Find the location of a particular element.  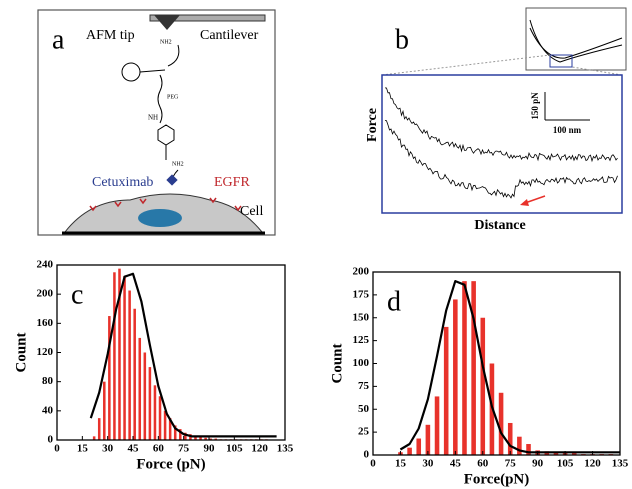

antibody-shape is located at coordinates (172, 180).